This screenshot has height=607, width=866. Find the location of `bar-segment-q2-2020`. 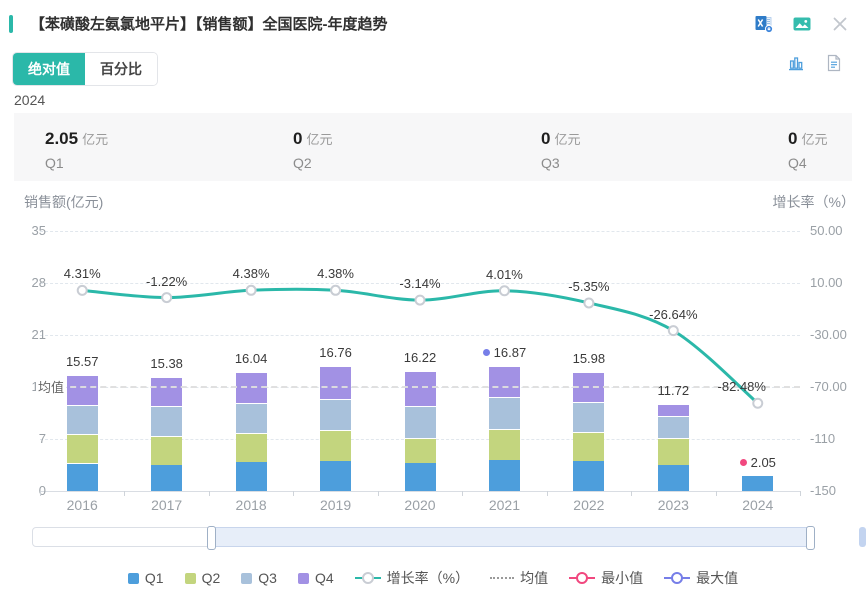

bar-segment-q2-2020 is located at coordinates (420, 450).